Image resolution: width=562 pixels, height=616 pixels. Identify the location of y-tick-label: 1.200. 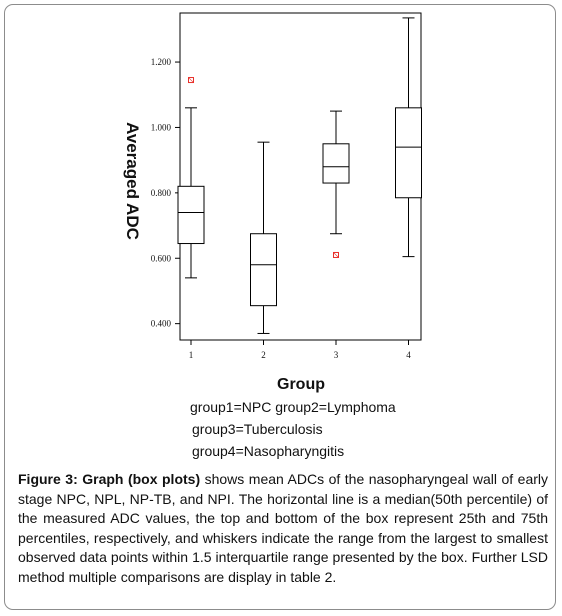
(161, 62).